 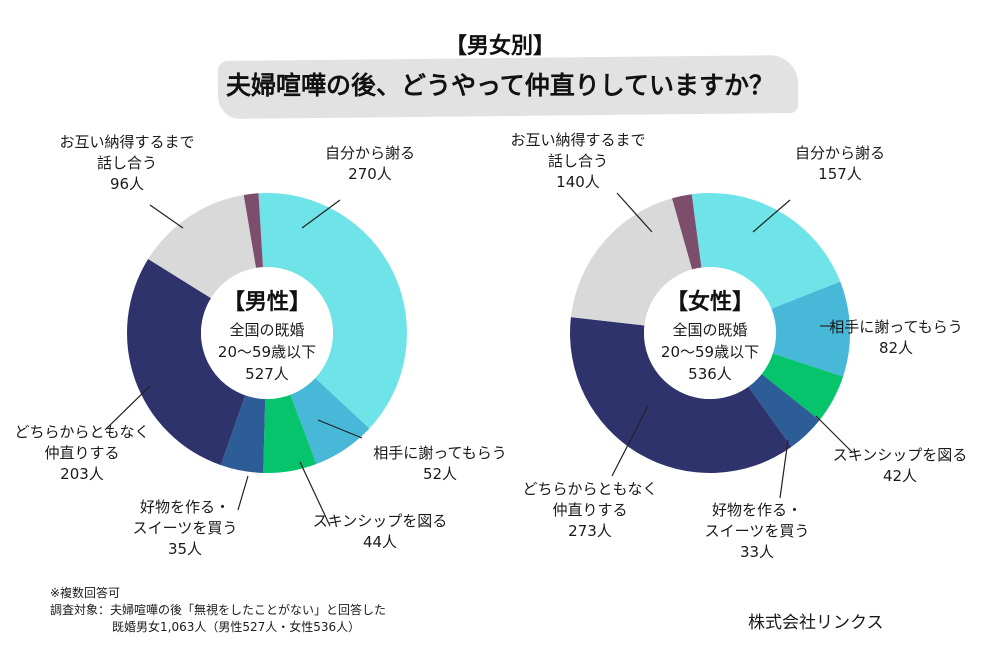 I want to click on slice-label: 52人, so click(x=440, y=474).